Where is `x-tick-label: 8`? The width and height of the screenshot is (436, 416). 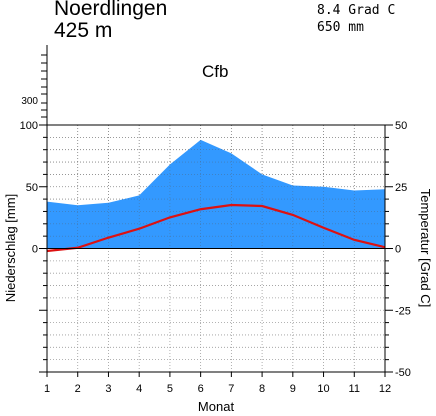
x-tick-label: 8 is located at coordinates (262, 389).